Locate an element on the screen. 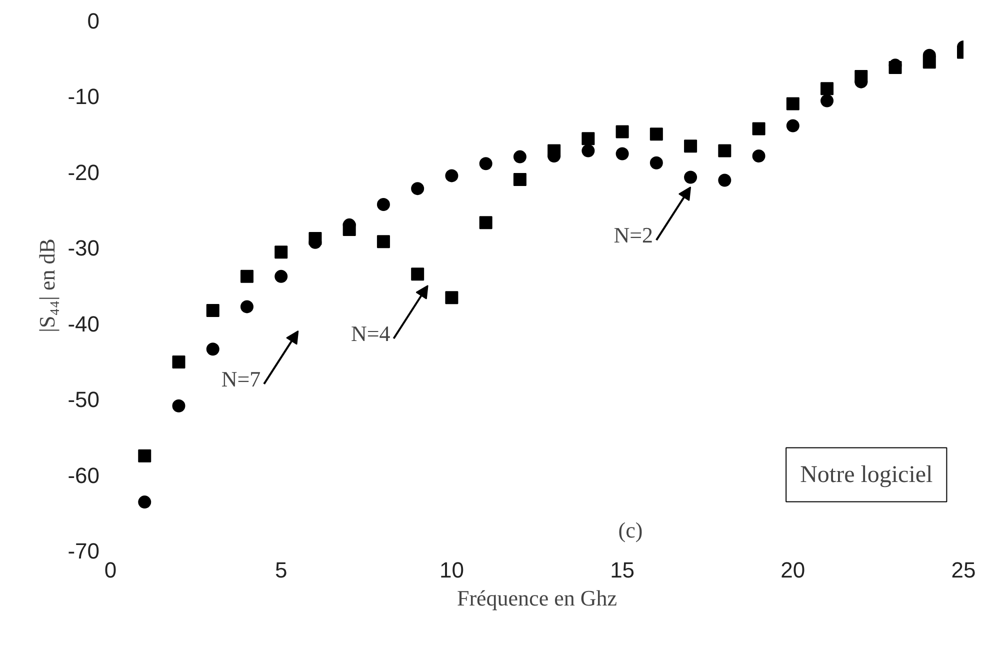 This screenshot has width=983, height=660. y-axis-title: |S₄₄| en dB is located at coordinates (47, 285).